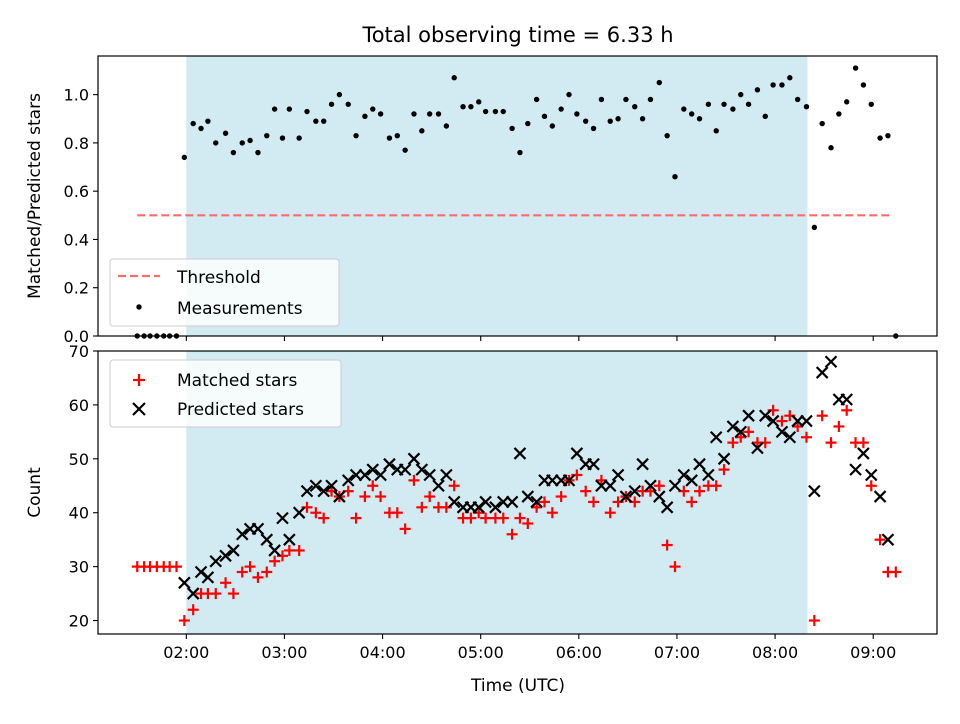  Describe the element at coordinates (76, 191) in the screenshot. I see `y-tick-label: 0.6` at that location.